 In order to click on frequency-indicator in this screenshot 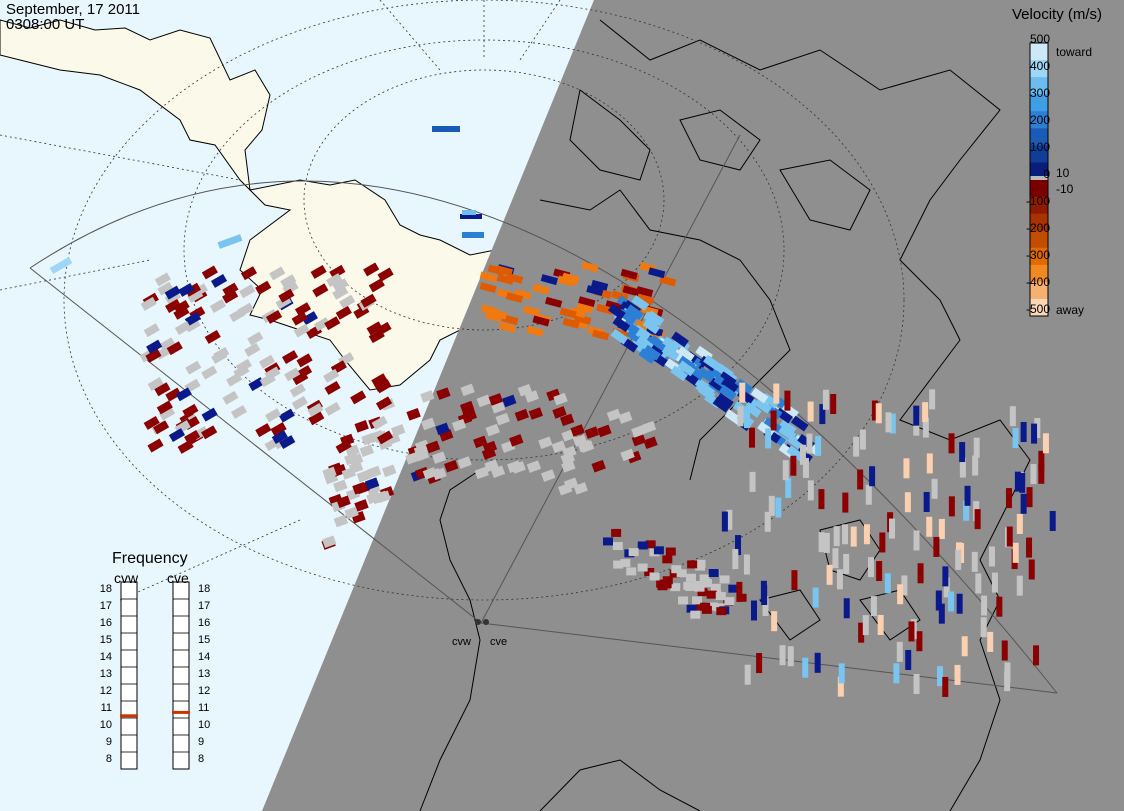, I will do `click(155, 675)`.